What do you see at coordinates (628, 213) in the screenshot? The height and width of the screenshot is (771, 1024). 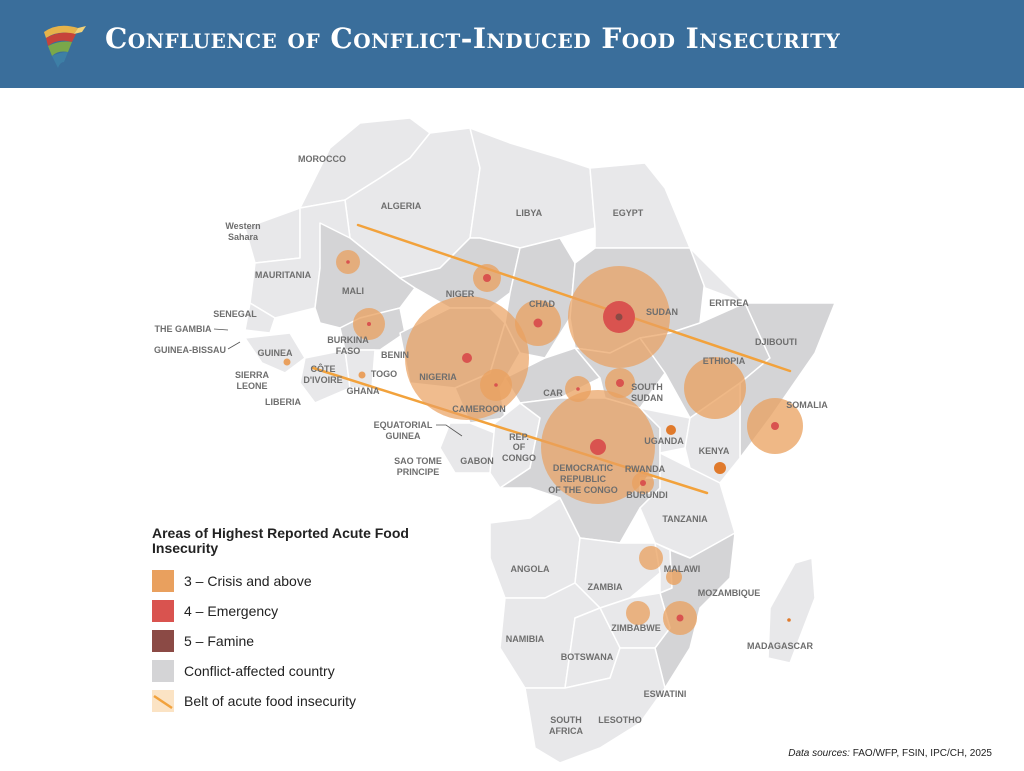 I see `label-egypt: EGYPT` at bounding box center [628, 213].